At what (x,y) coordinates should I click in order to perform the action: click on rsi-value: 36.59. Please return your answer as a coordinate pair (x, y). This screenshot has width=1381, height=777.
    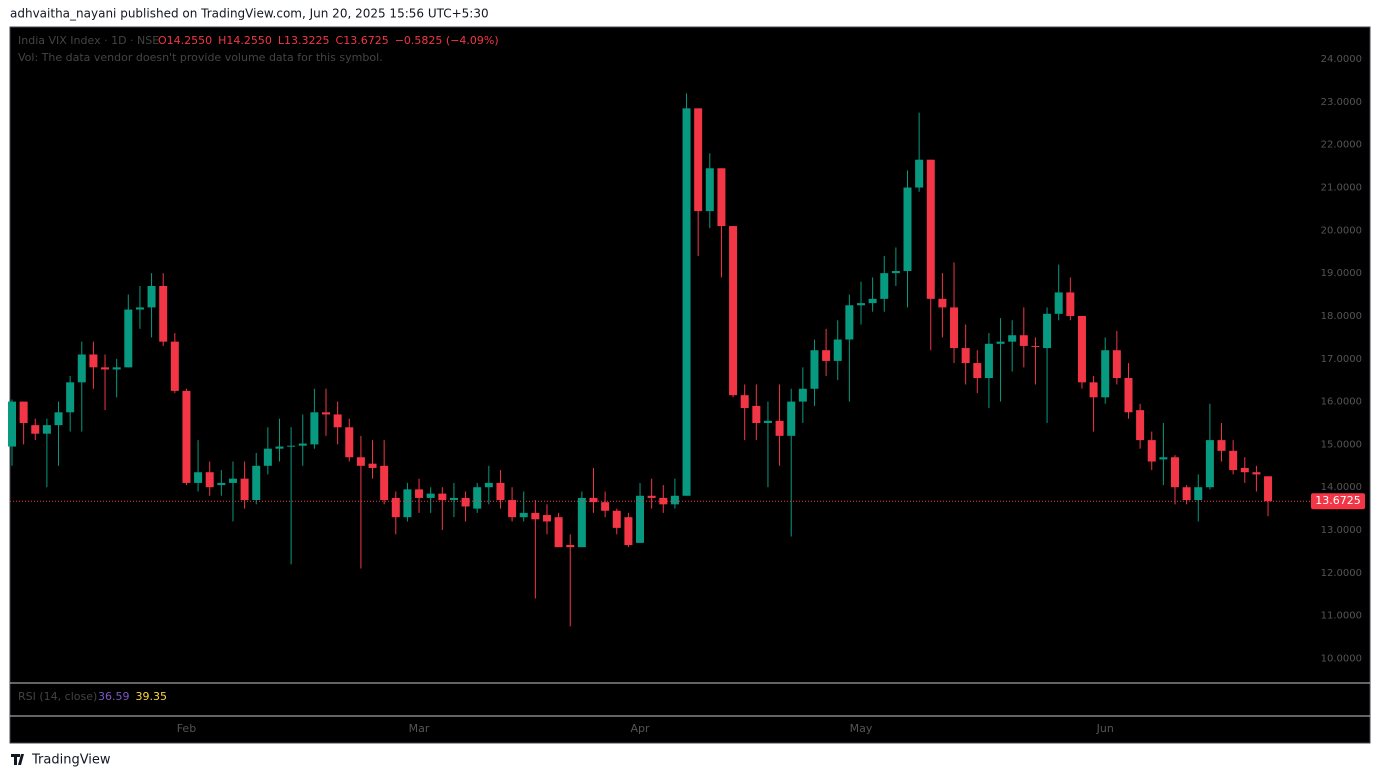
    Looking at the image, I should click on (114, 696).